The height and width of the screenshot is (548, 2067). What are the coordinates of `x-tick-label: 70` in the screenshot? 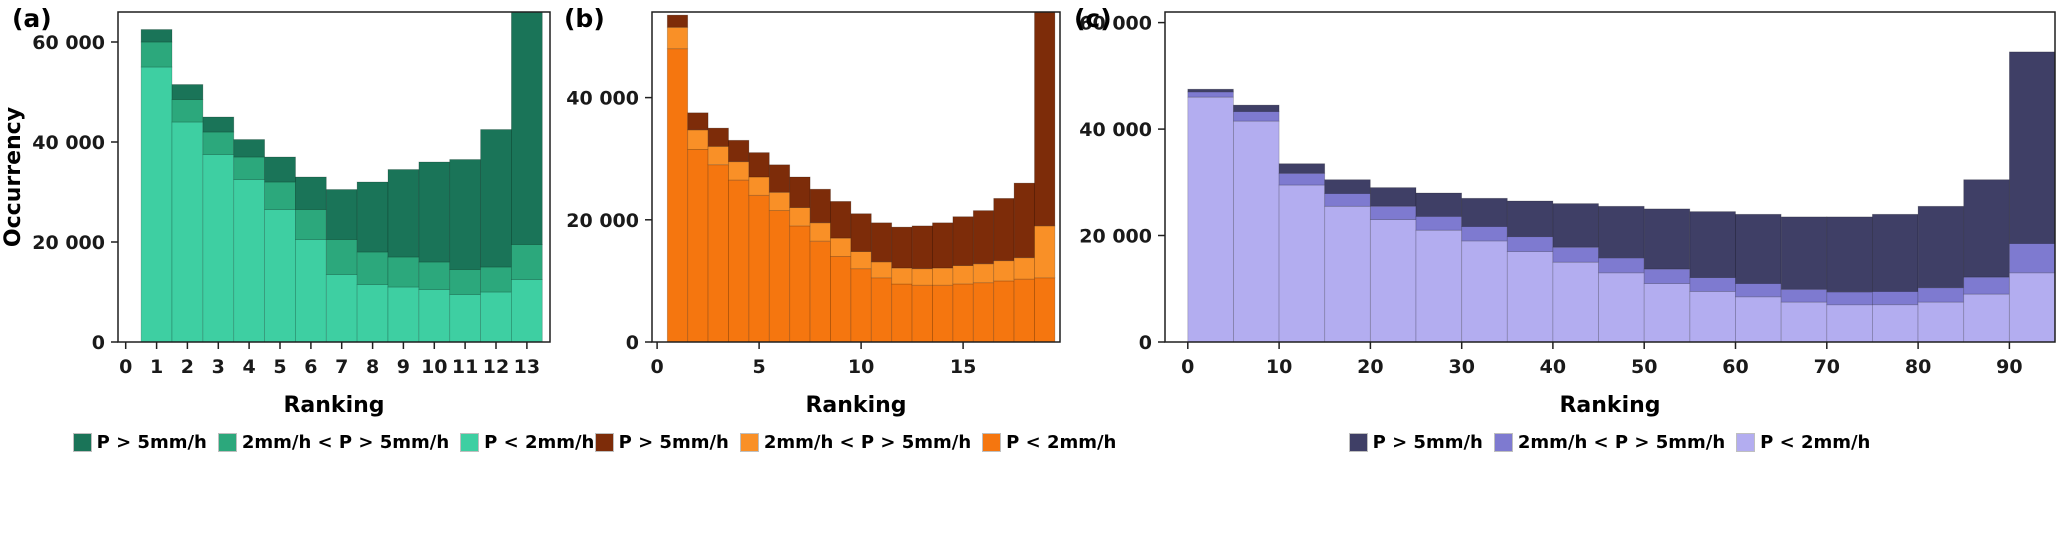 It's located at (1827, 367).